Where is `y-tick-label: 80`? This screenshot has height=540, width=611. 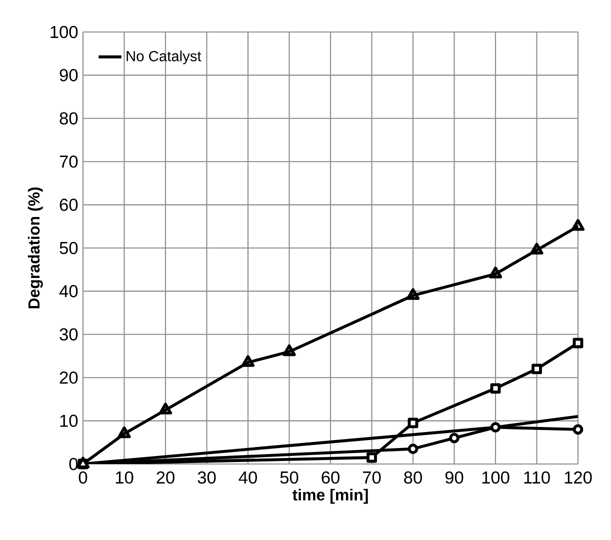 y-tick-label: 80 is located at coordinates (69, 118).